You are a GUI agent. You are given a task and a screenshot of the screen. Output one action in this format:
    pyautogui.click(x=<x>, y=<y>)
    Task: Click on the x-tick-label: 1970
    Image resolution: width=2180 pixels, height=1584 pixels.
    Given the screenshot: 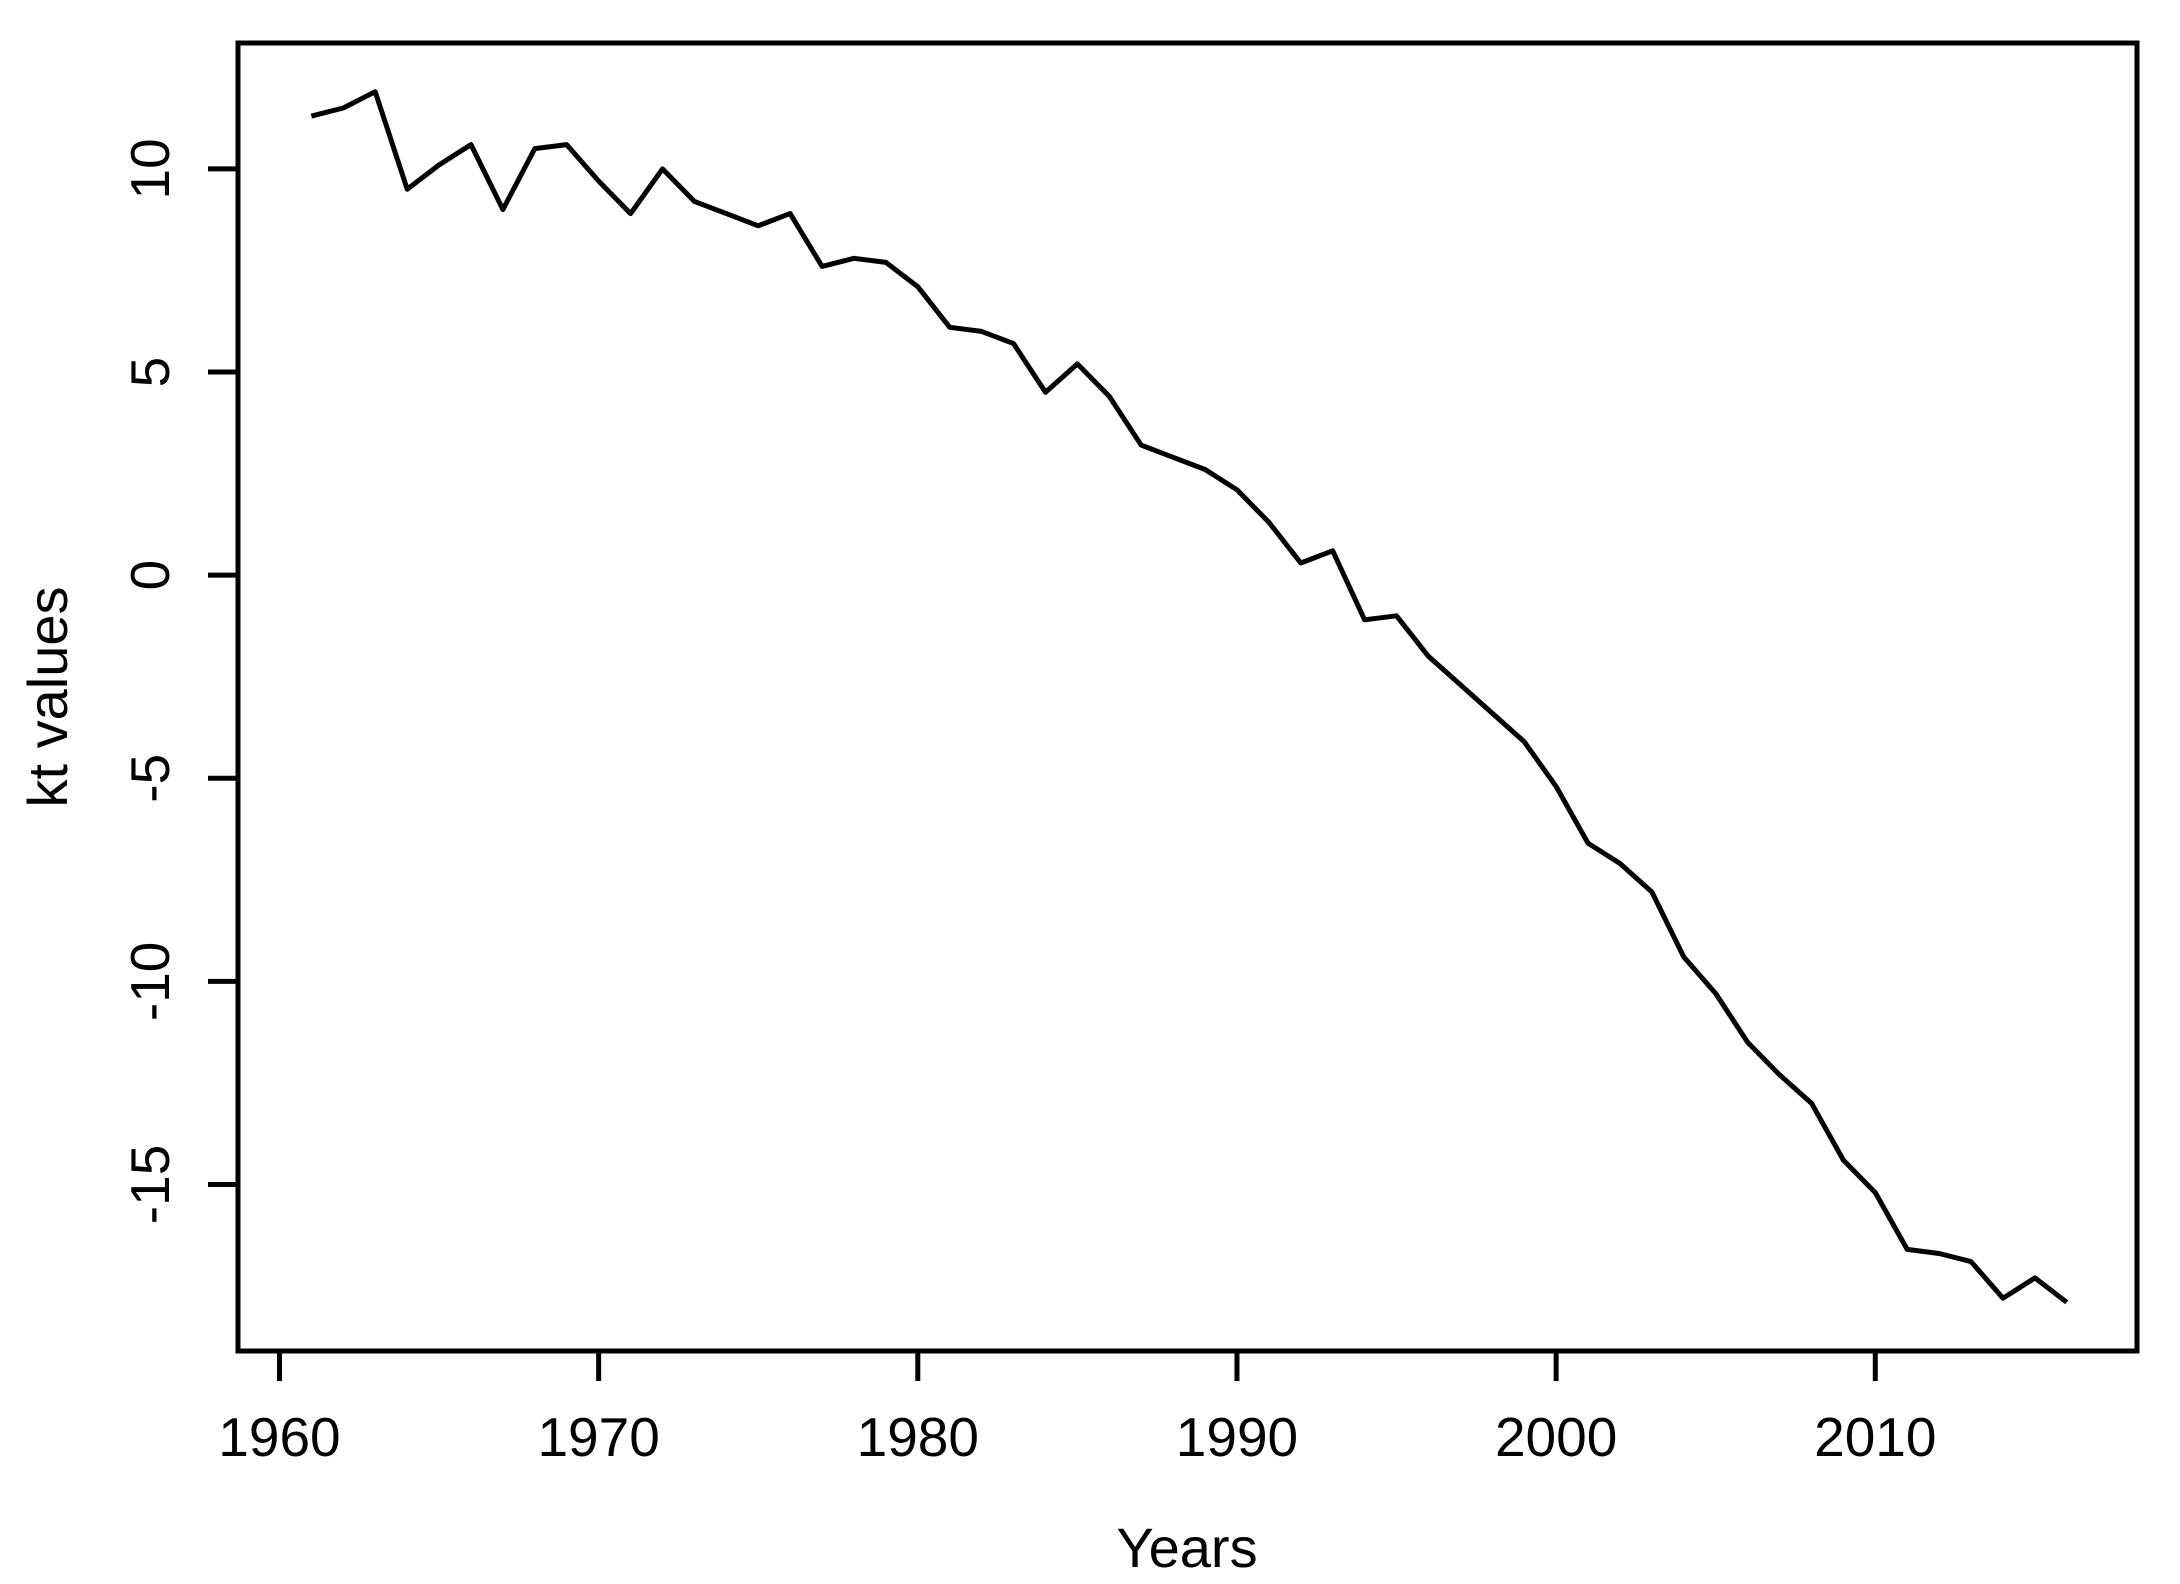 What is the action you would take?
    pyautogui.click(x=598, y=1437)
    